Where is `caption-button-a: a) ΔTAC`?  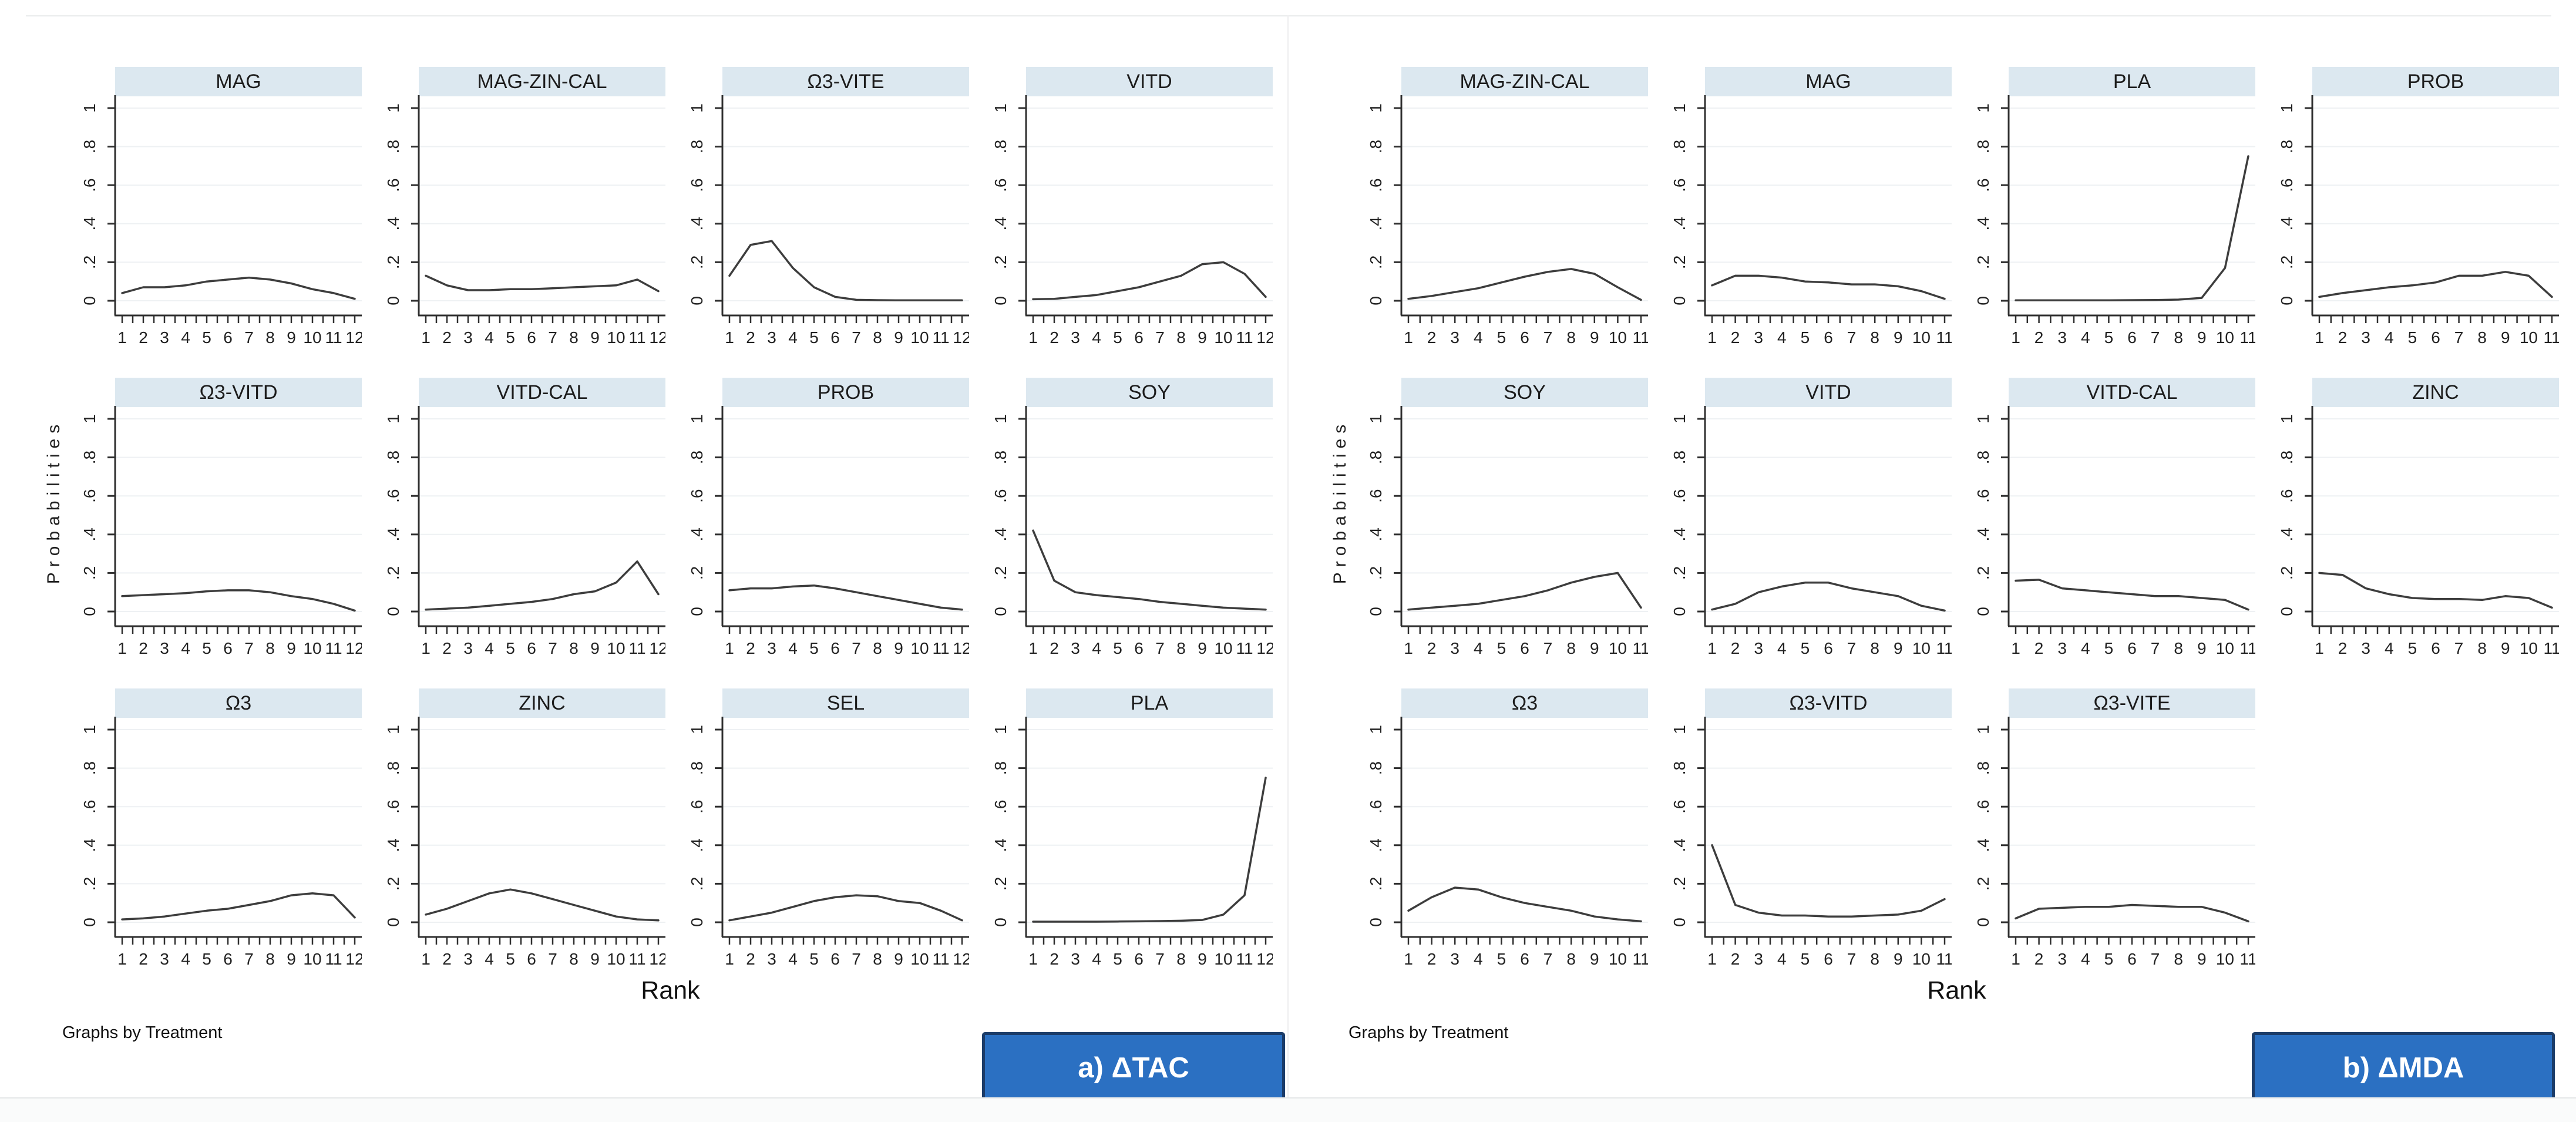 caption-button-a: a) ΔTAC is located at coordinates (1133, 1068).